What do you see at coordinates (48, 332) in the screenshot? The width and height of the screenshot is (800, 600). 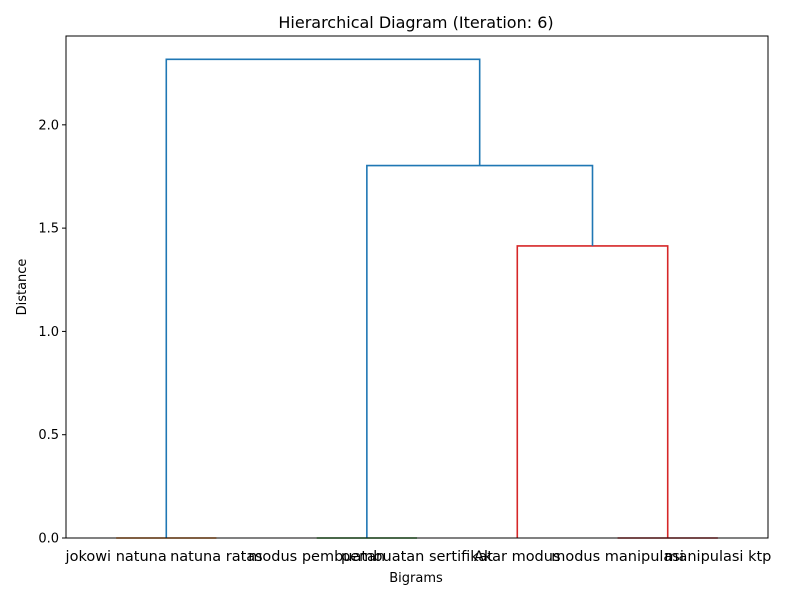 I see `y-tick-label: 1.0` at bounding box center [48, 332].